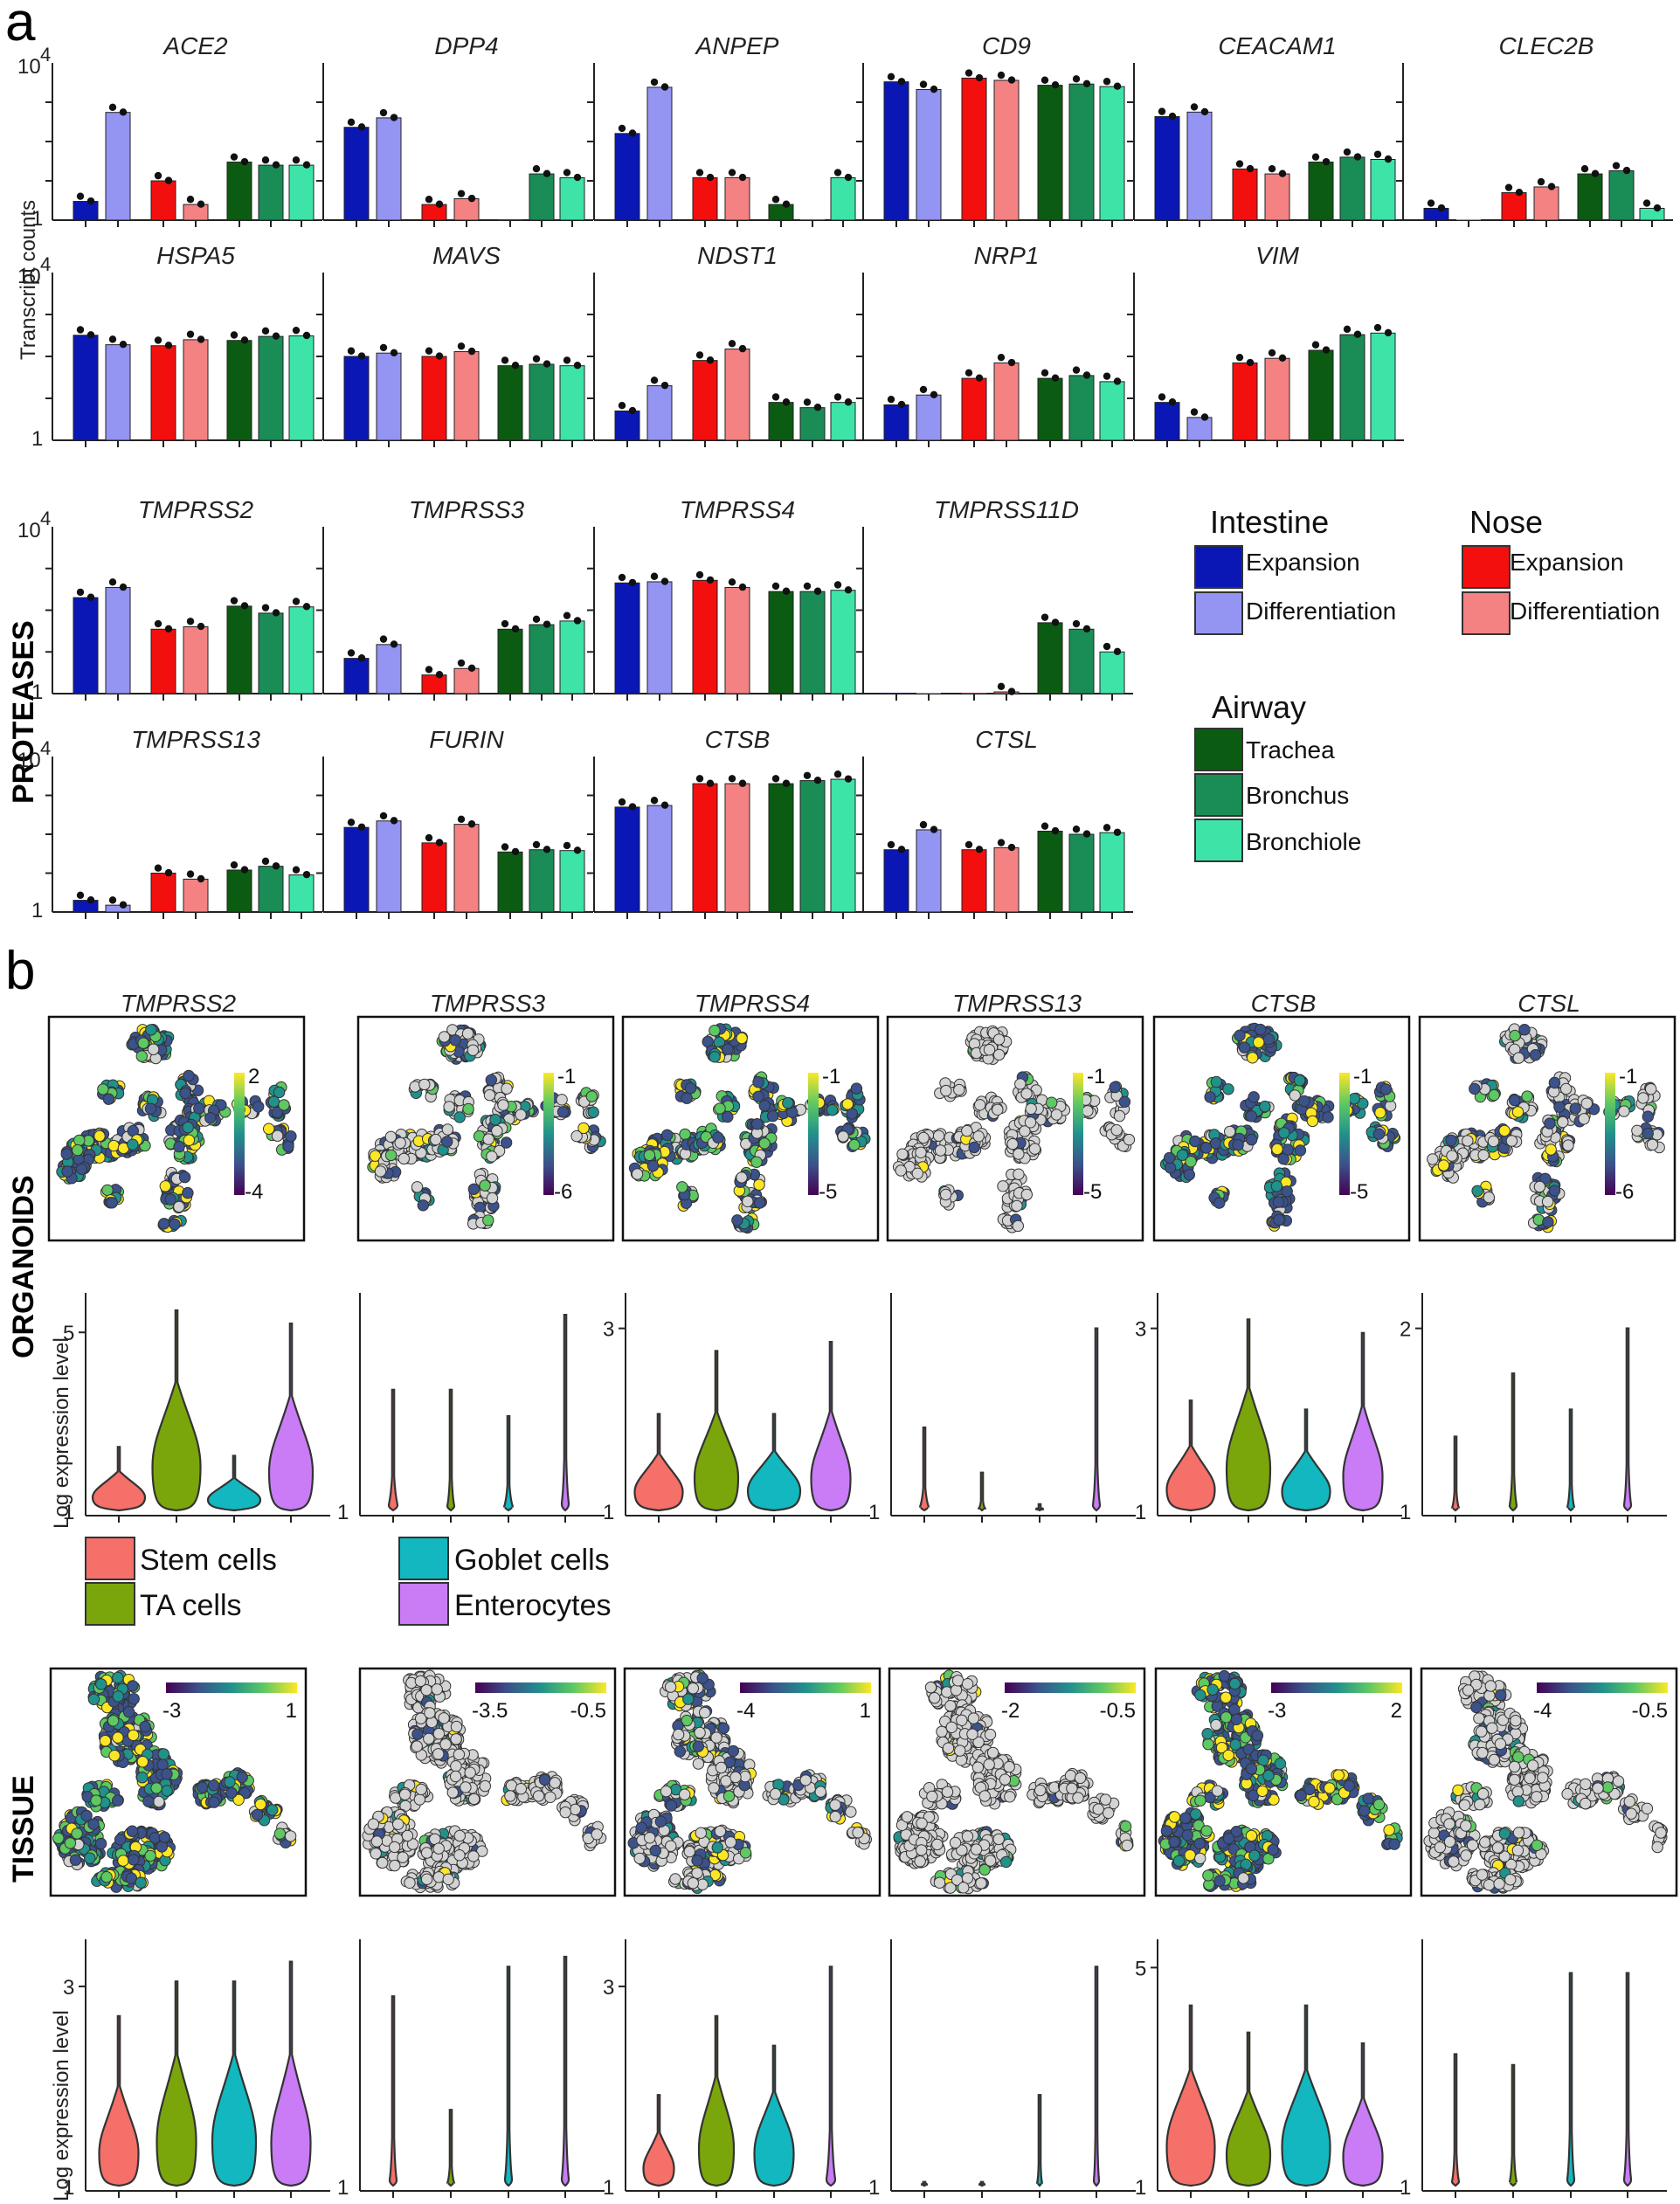 The width and height of the screenshot is (1680, 2204). I want to click on legend-swatch-trachea, so click(1218, 749).